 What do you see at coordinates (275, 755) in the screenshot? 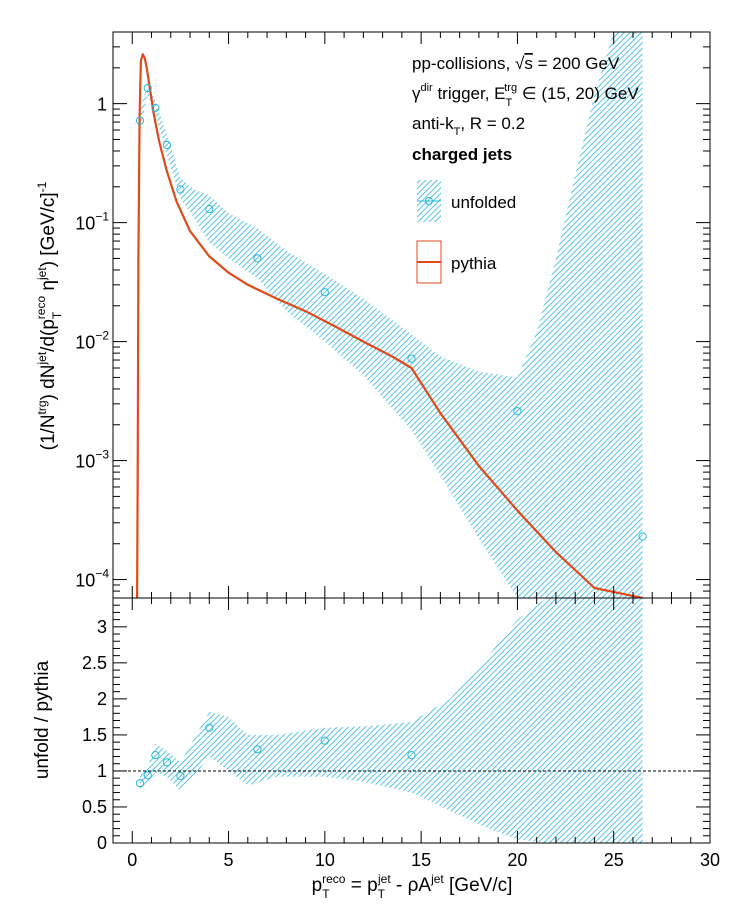
I see `ratio-points` at bounding box center [275, 755].